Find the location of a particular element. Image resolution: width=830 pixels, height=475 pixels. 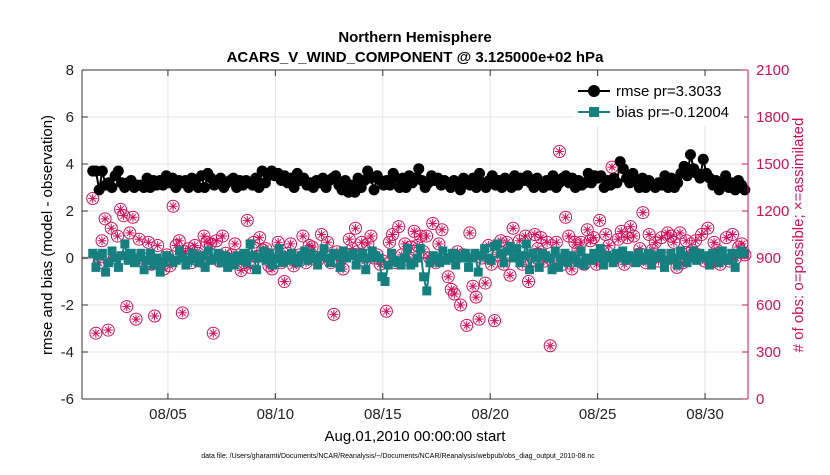

y-tick-label: -6 is located at coordinates (67, 399).